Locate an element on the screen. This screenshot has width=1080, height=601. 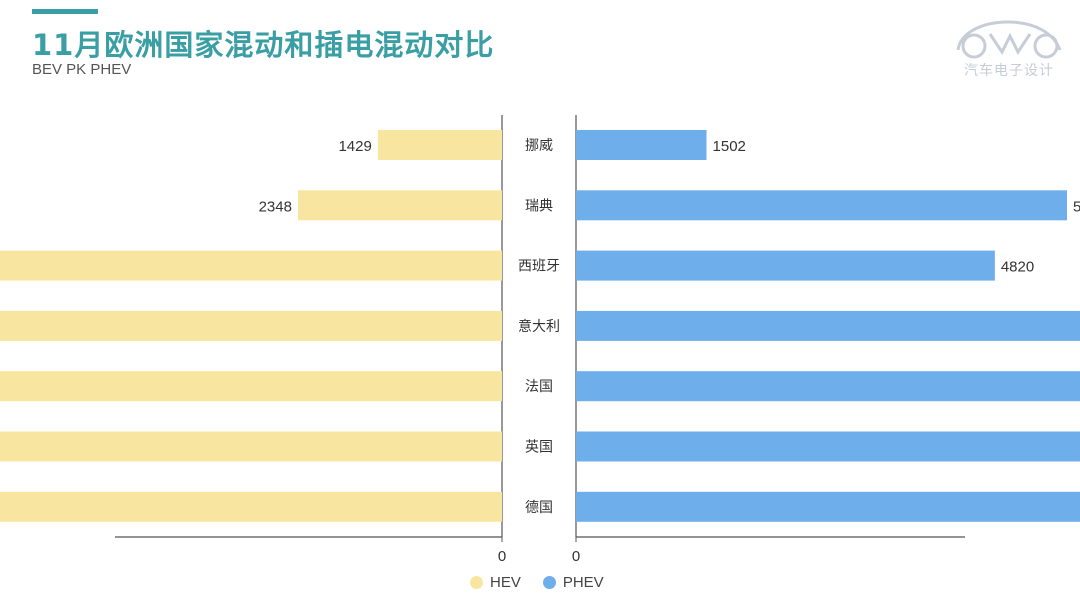
logo-text: 汽车电子设计 is located at coordinates (1009, 71).